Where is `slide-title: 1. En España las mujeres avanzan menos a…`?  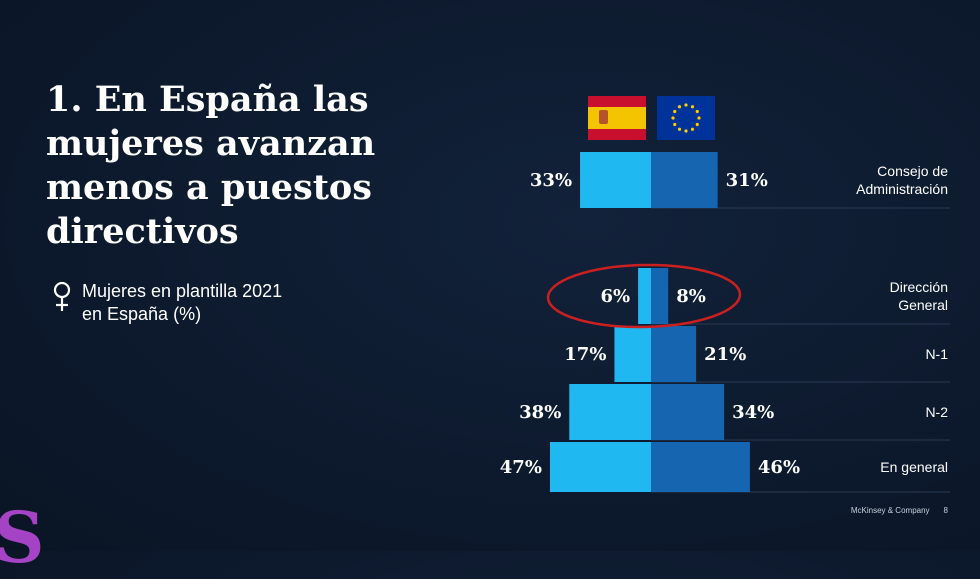
slide-title: 1. En España las mujeres avanzan menos a… is located at coordinates (211, 165).